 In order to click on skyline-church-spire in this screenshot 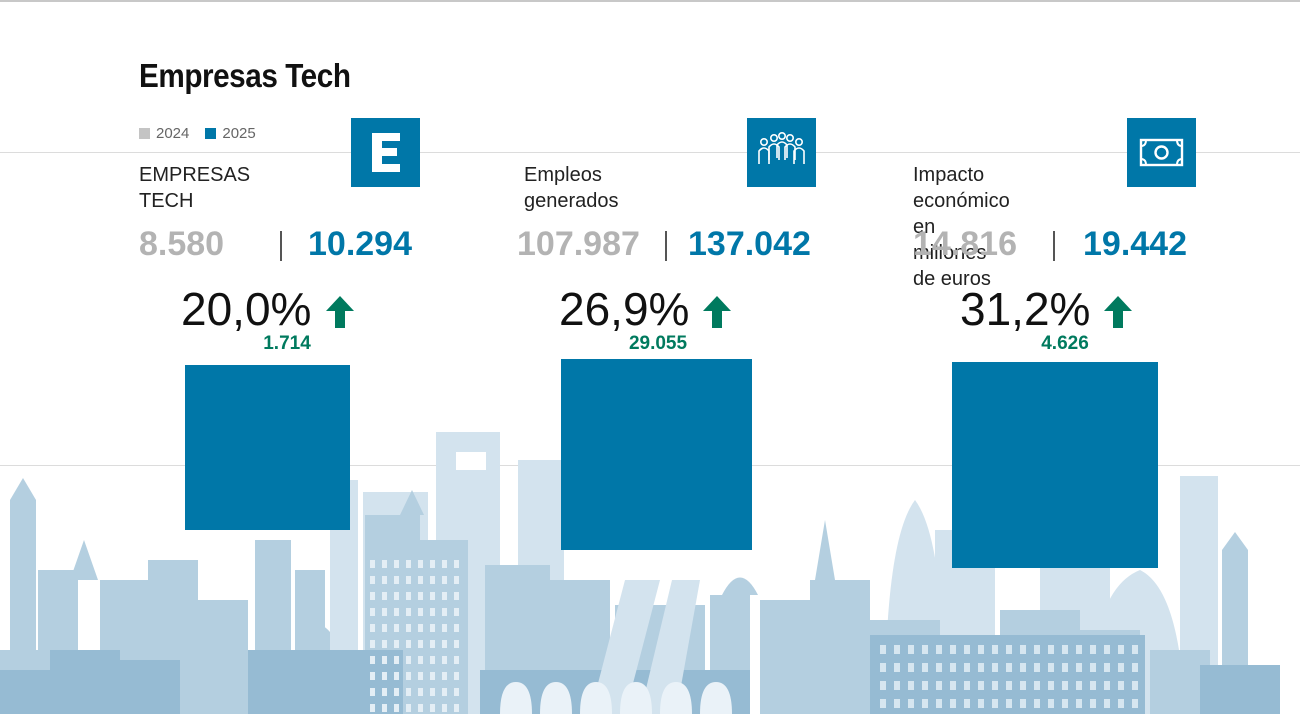, I will do `click(825, 550)`.